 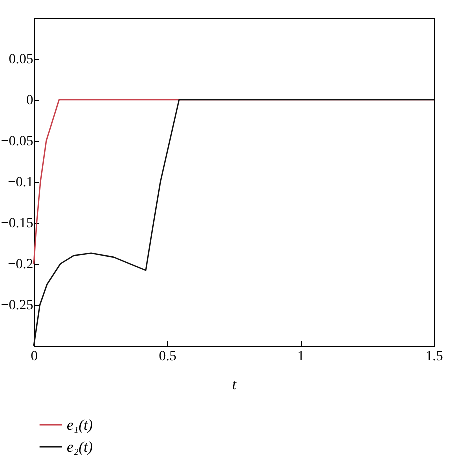 I want to click on y-tick-label: −0.15, so click(x=17, y=224).